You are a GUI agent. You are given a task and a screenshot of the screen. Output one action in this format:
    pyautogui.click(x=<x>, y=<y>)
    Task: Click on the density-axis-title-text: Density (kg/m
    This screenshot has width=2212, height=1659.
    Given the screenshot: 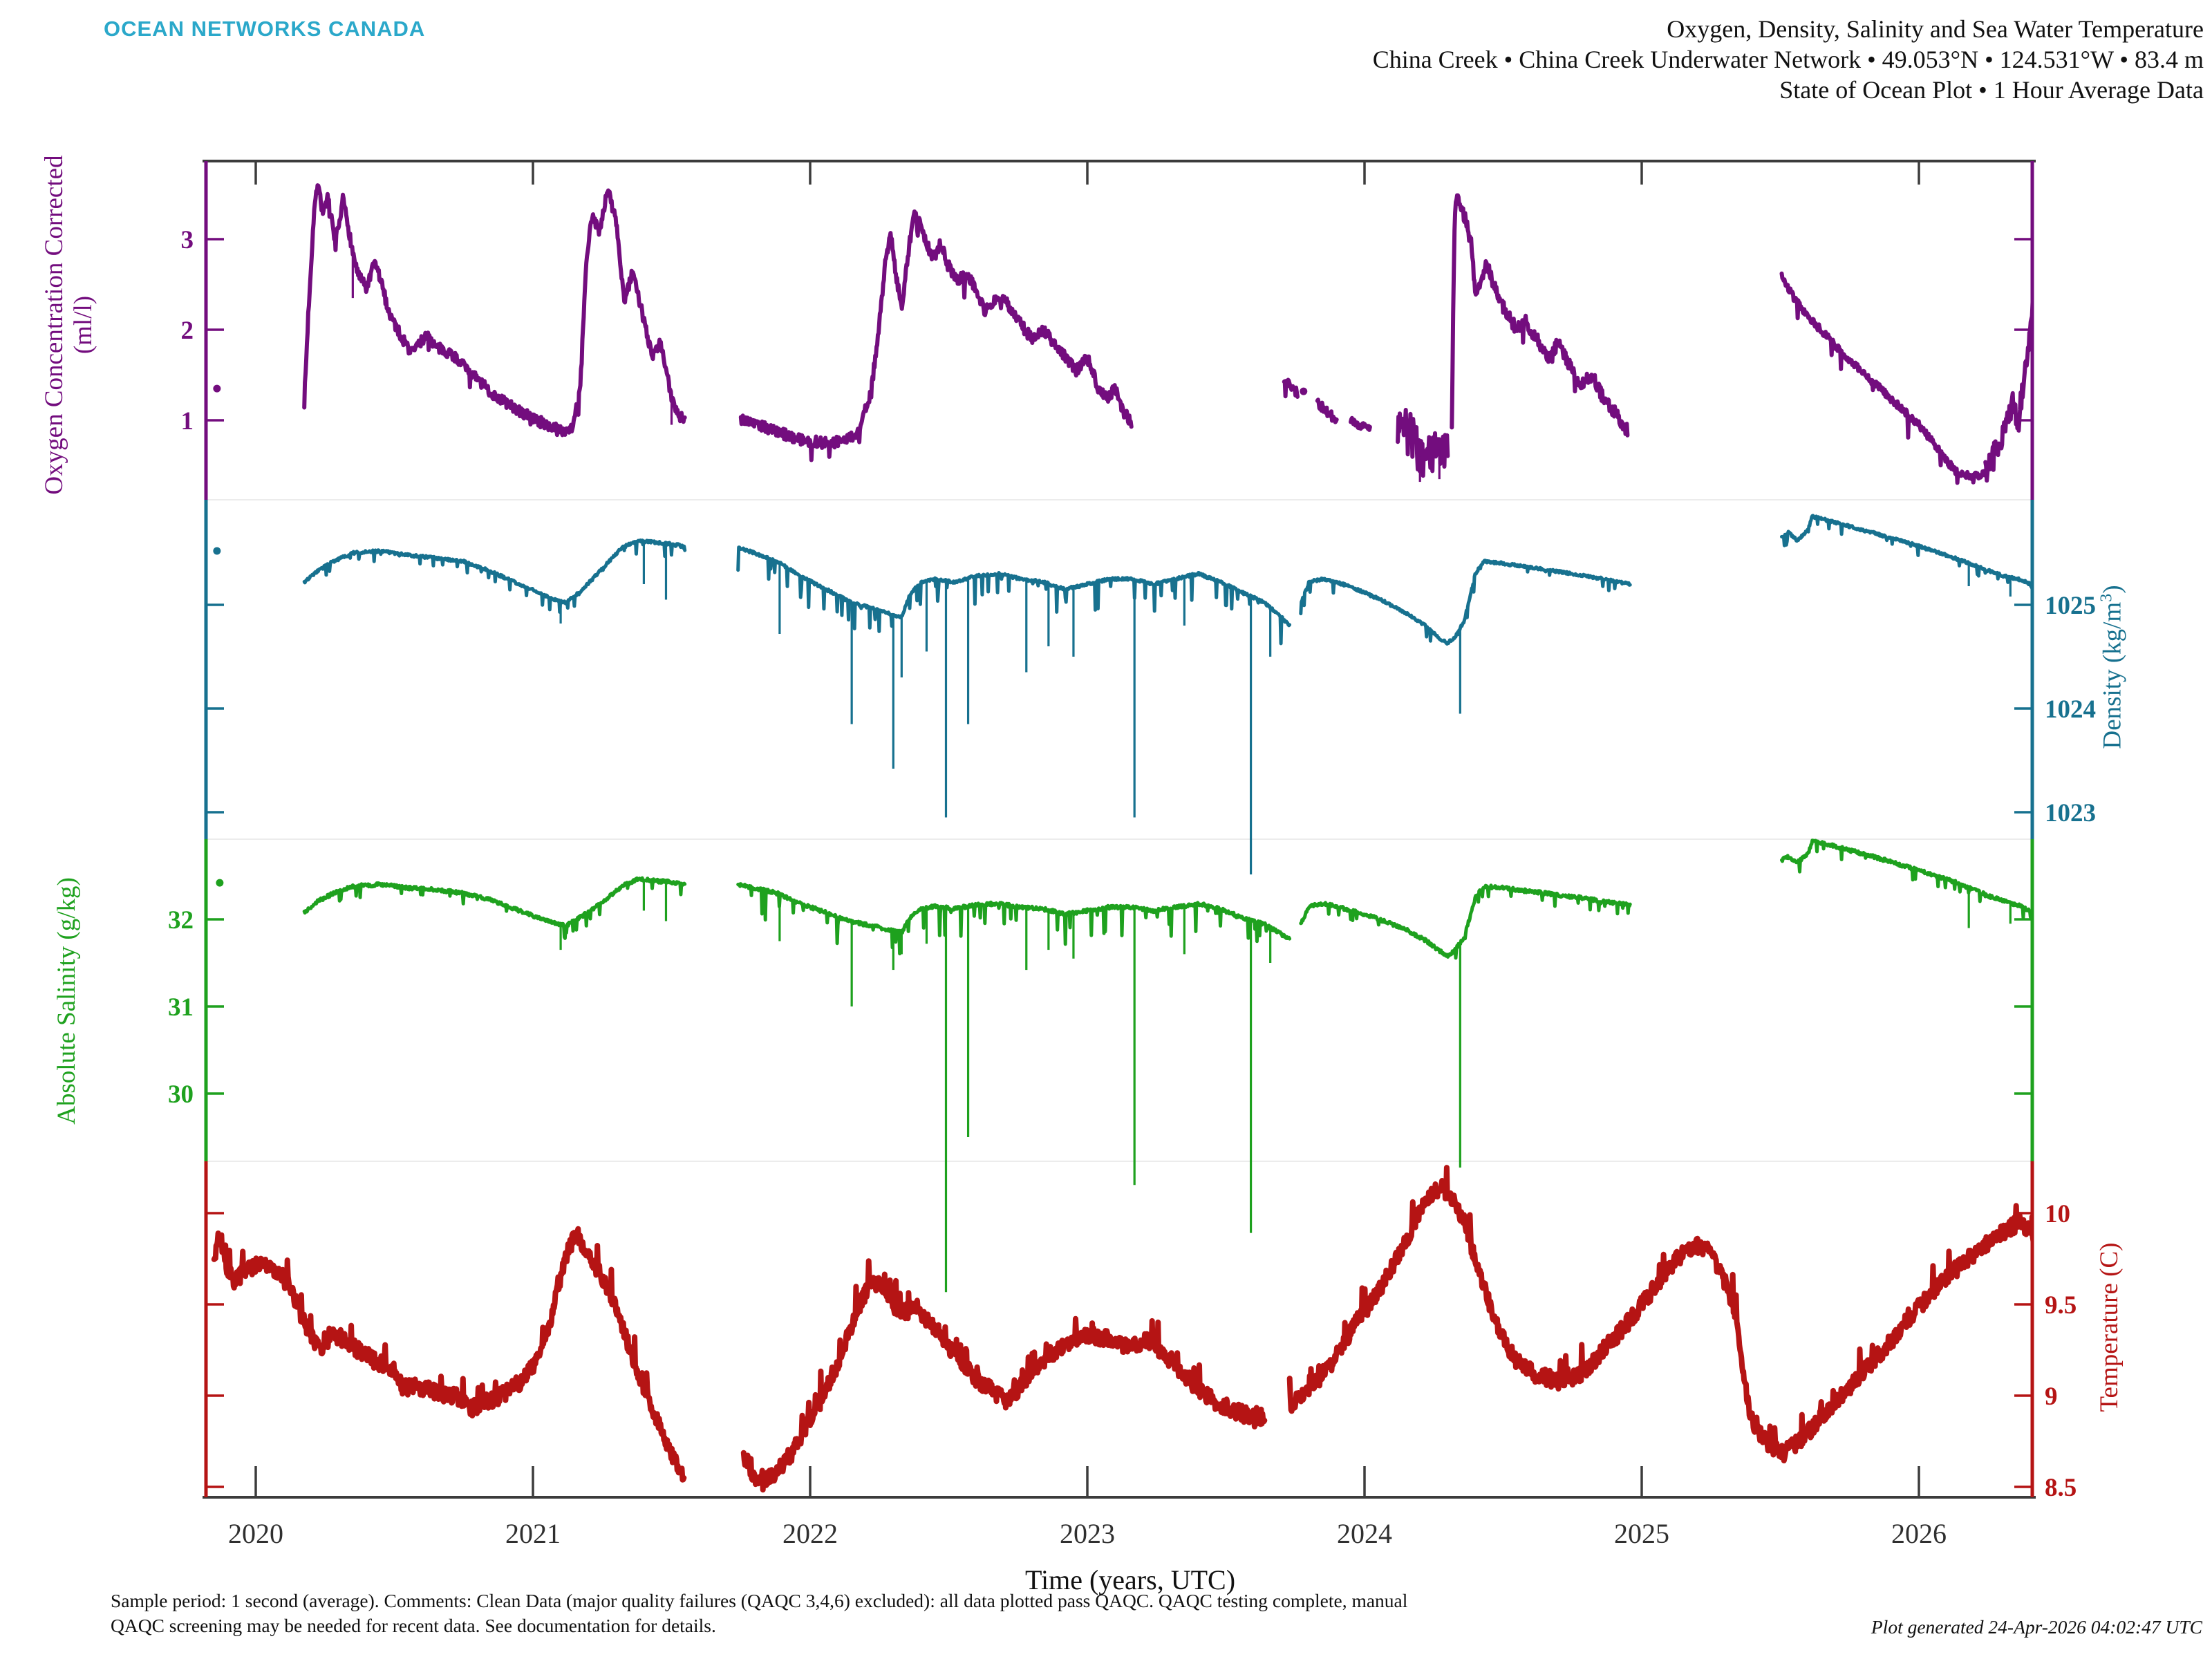 What is the action you would take?
    pyautogui.click(x=2112, y=675)
    